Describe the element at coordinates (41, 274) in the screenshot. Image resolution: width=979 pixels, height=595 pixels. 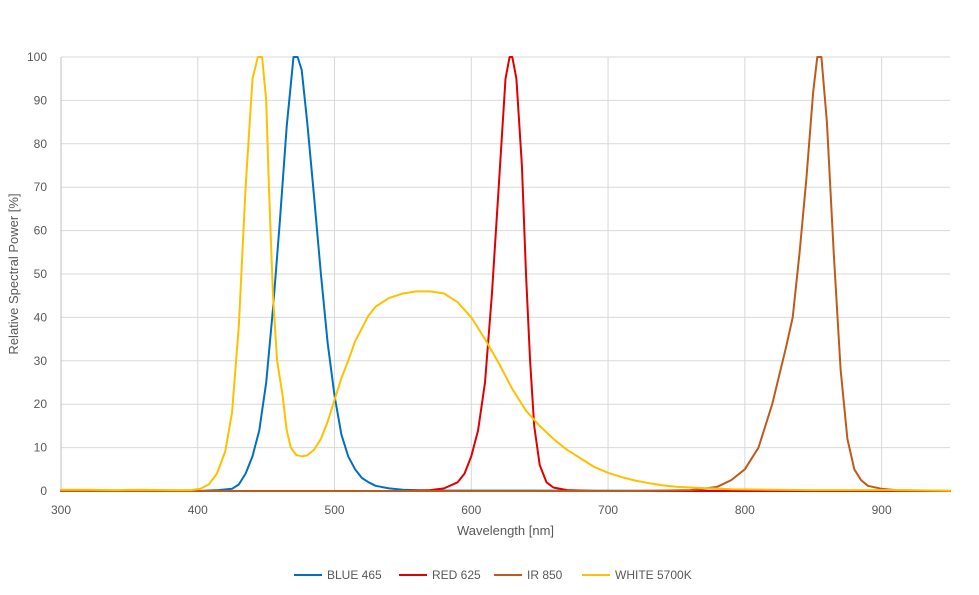
I see `y-tick-label: 50` at that location.